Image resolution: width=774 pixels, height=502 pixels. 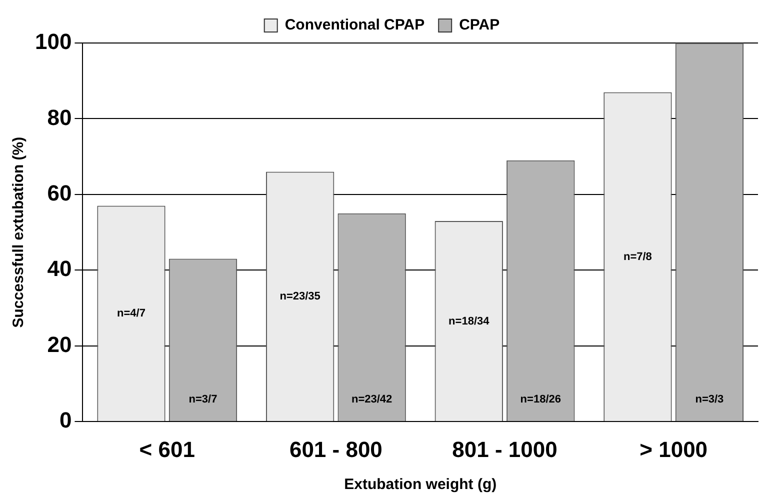 I want to click on y-tick-label: 80, so click(x=59, y=117).